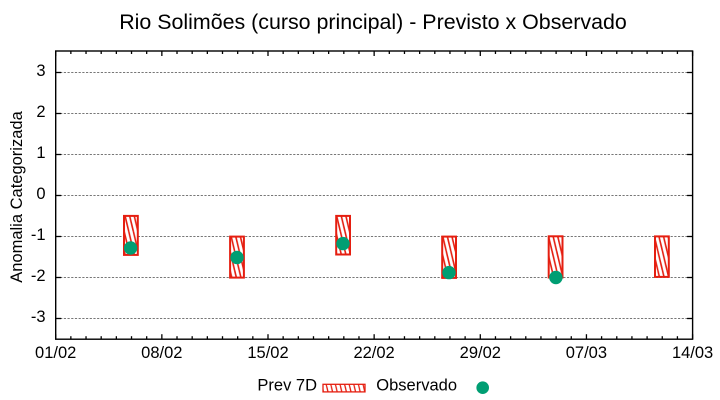  What do you see at coordinates (161, 353) in the screenshot?
I see `svg-text: 08/02` at bounding box center [161, 353].